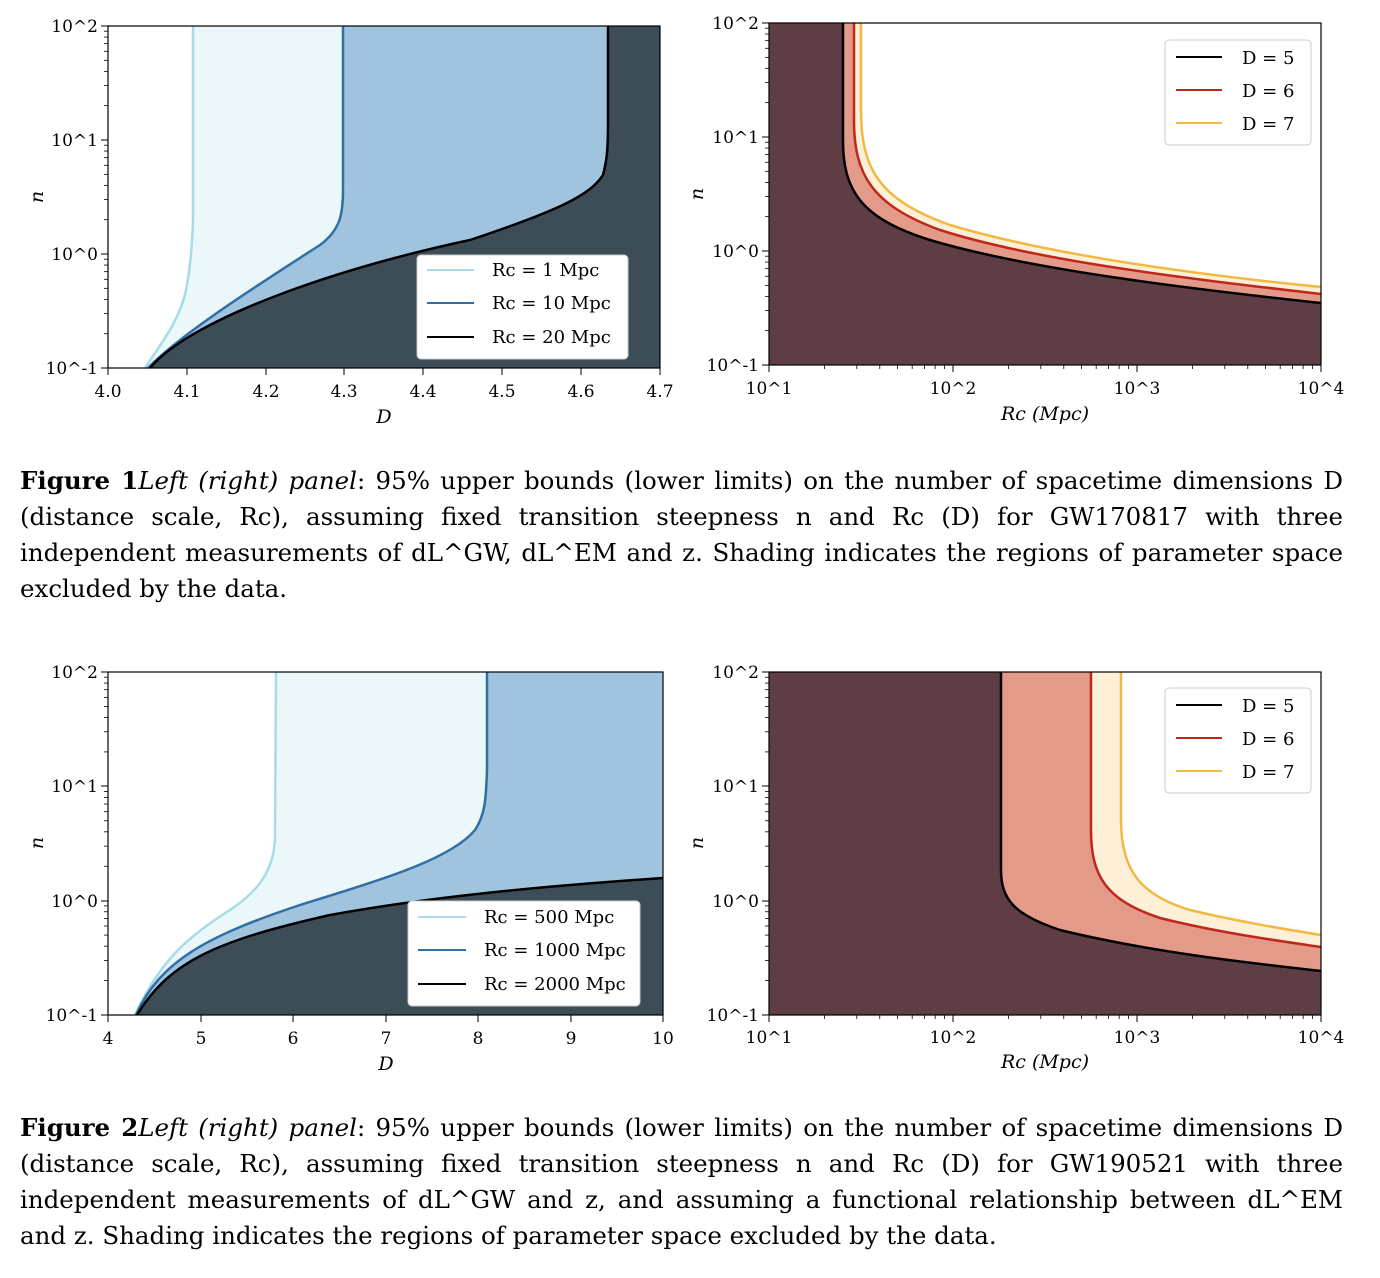  Describe the element at coordinates (551, 303) in the screenshot. I see `legend-entry: Rc = 10 Mpc` at that location.